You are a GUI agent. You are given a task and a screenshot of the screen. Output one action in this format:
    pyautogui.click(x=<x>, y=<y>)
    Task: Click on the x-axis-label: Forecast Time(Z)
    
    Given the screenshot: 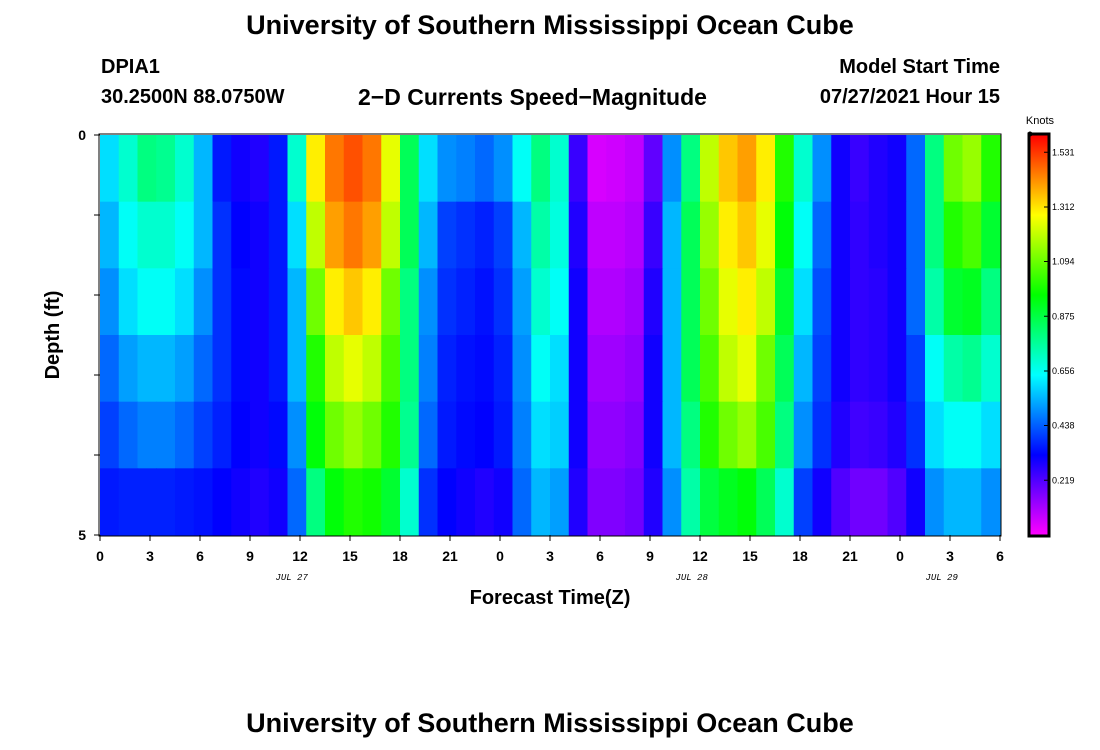 What is the action you would take?
    pyautogui.click(x=550, y=598)
    